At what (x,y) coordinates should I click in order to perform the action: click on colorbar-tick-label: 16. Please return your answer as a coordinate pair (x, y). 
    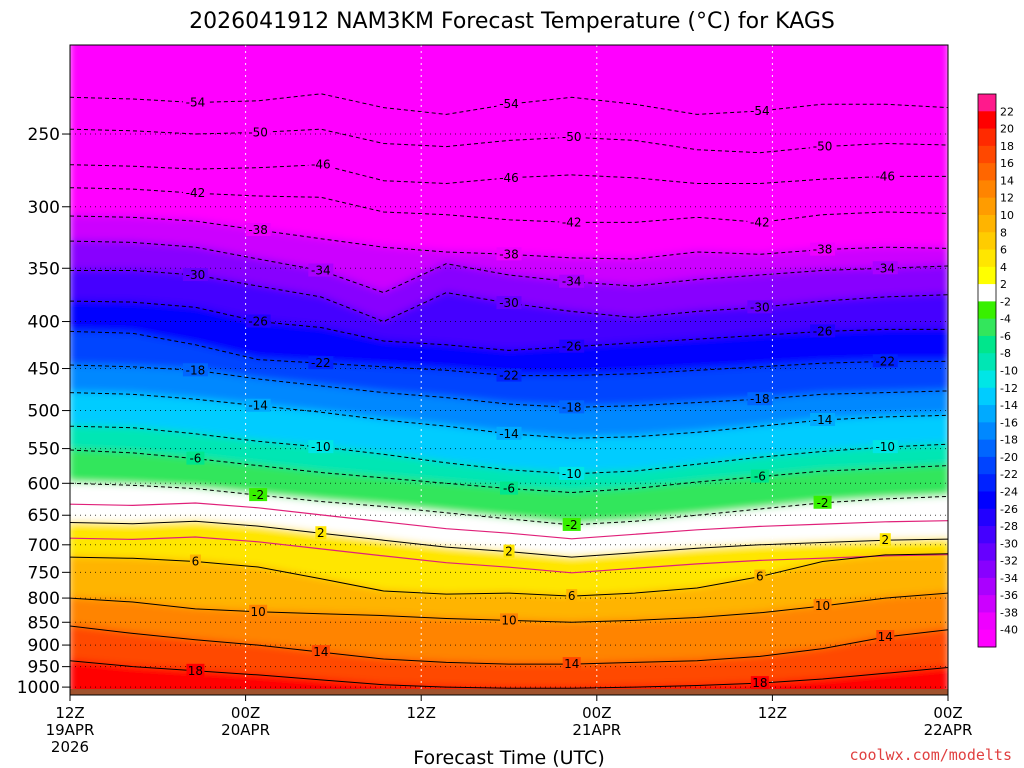
    Looking at the image, I should click on (1007, 163).